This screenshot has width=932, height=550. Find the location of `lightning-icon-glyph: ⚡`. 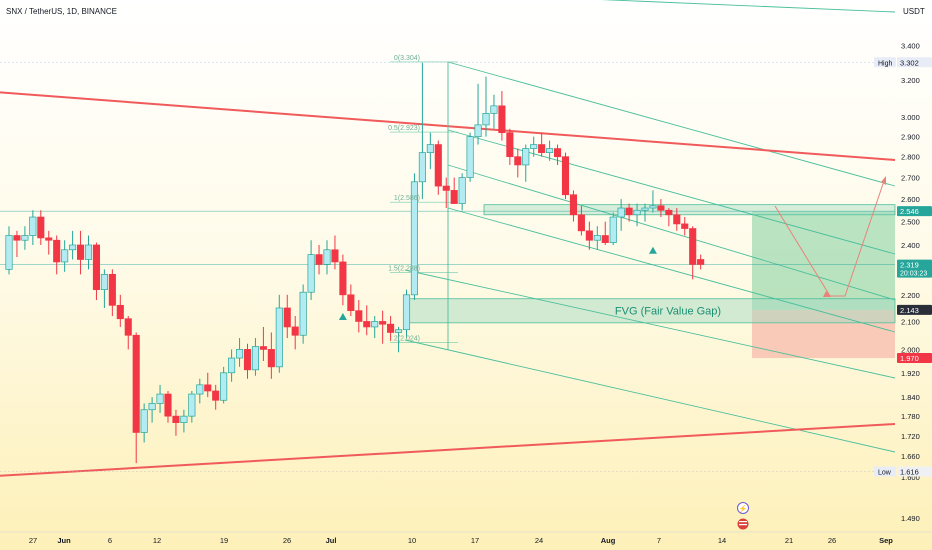

lightning-icon-glyph: ⚡ is located at coordinates (743, 508).